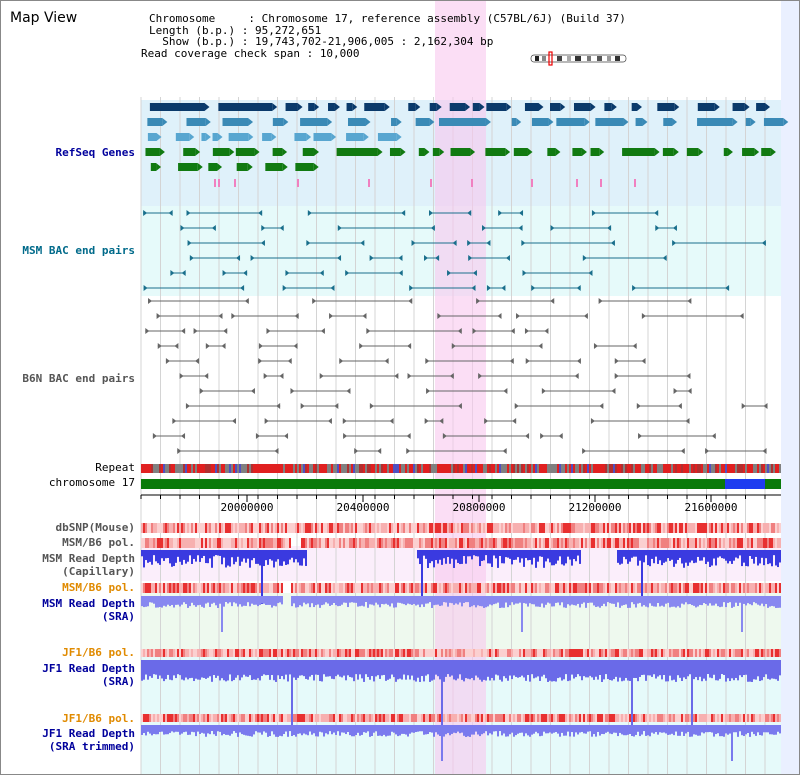 This screenshot has width=800, height=775. What do you see at coordinates (115, 467) in the screenshot?
I see `track-label-repeat: Repeat` at bounding box center [115, 467].